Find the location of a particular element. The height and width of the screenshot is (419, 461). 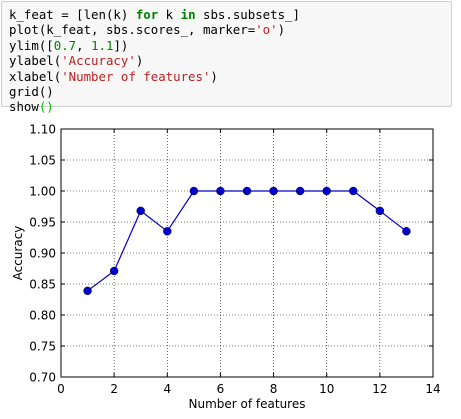

code-token: () is located at coordinates (46, 107).